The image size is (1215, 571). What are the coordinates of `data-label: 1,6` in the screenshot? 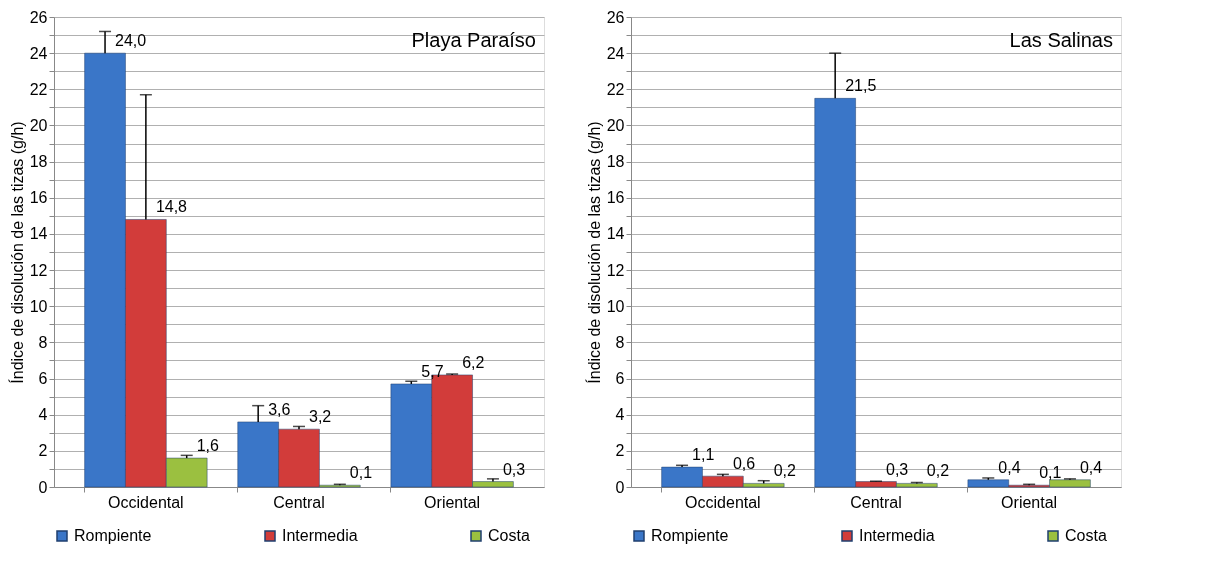 It's located at (208, 446).